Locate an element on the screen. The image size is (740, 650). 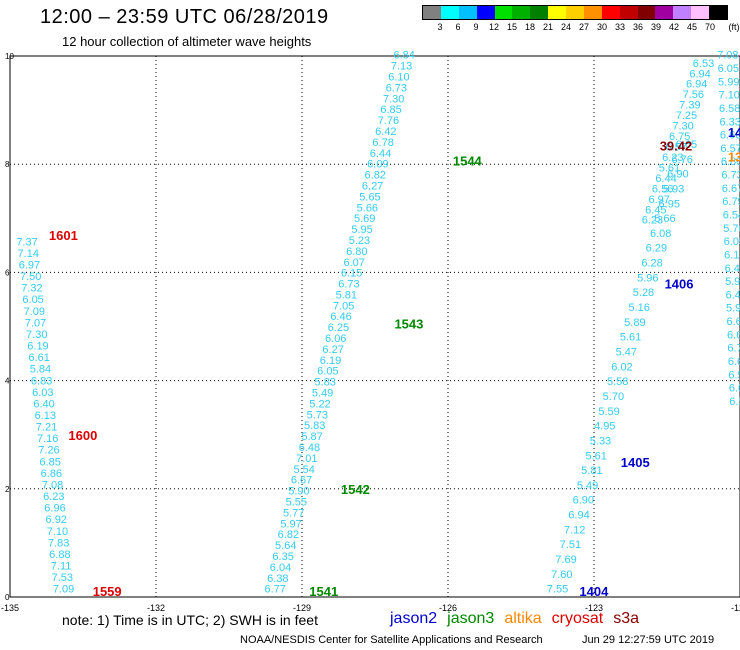
color-scale-label: 45 is located at coordinates (692, 27).